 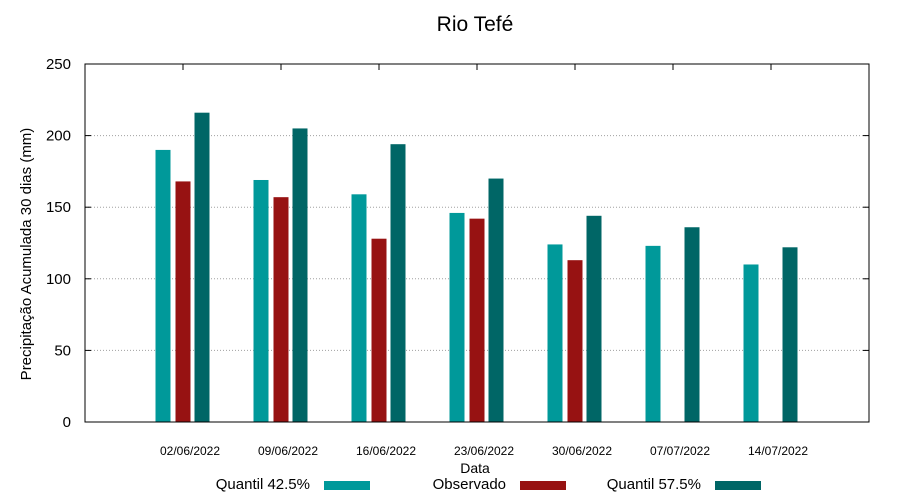 I want to click on legend-label: Quantil 42.5%, so click(x=263, y=484).